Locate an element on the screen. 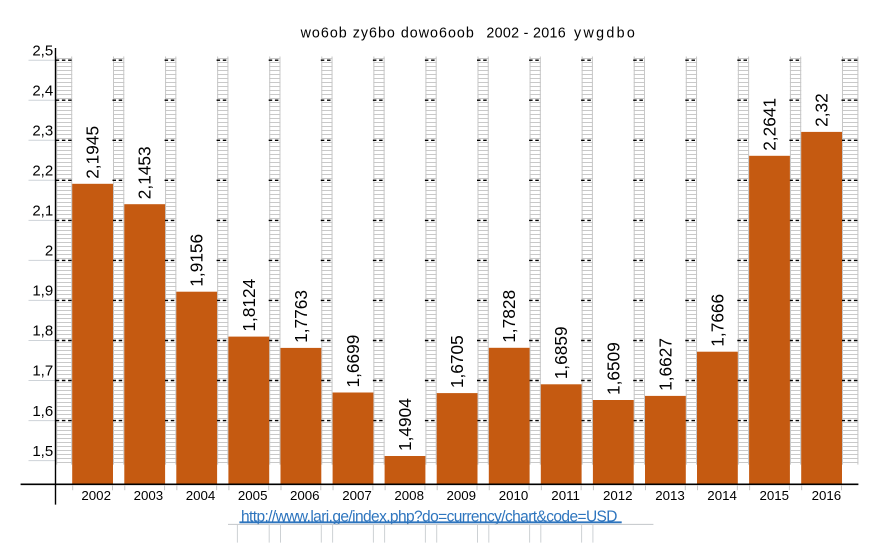 The height and width of the screenshot is (554, 883). svg-text: 2013 is located at coordinates (670, 495).